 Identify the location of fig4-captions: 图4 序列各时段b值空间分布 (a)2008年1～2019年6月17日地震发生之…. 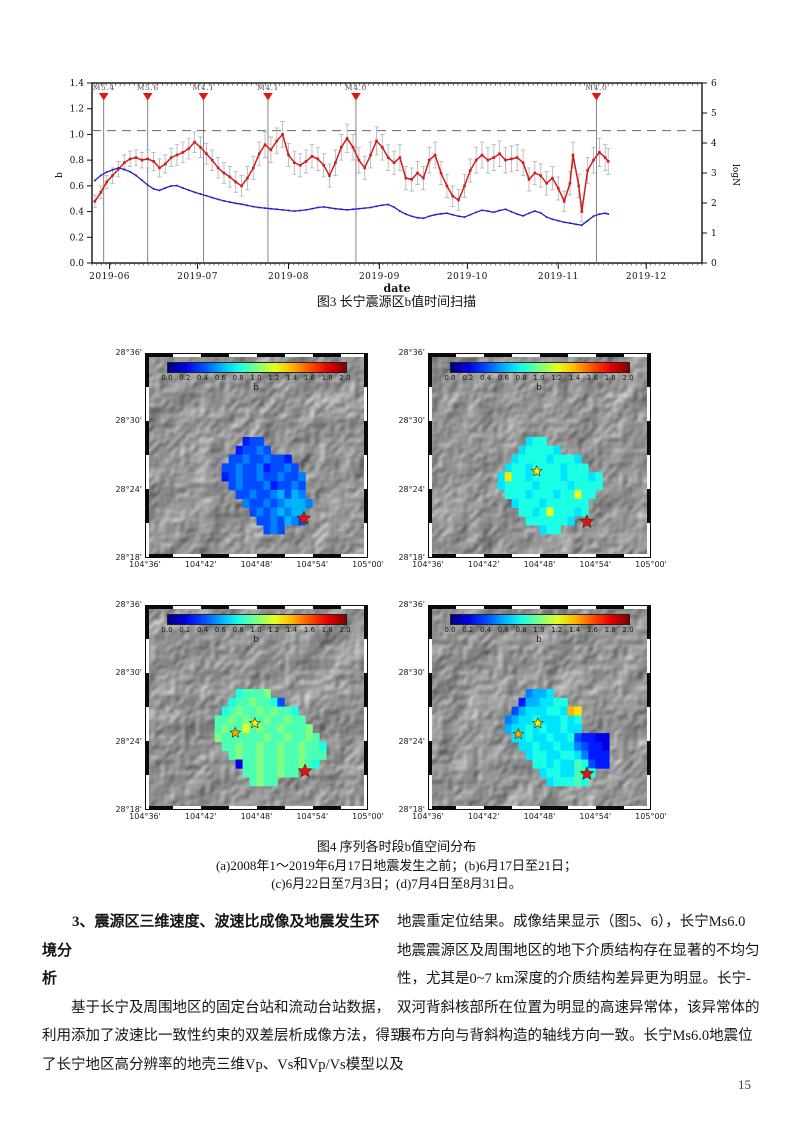
(396, 866).